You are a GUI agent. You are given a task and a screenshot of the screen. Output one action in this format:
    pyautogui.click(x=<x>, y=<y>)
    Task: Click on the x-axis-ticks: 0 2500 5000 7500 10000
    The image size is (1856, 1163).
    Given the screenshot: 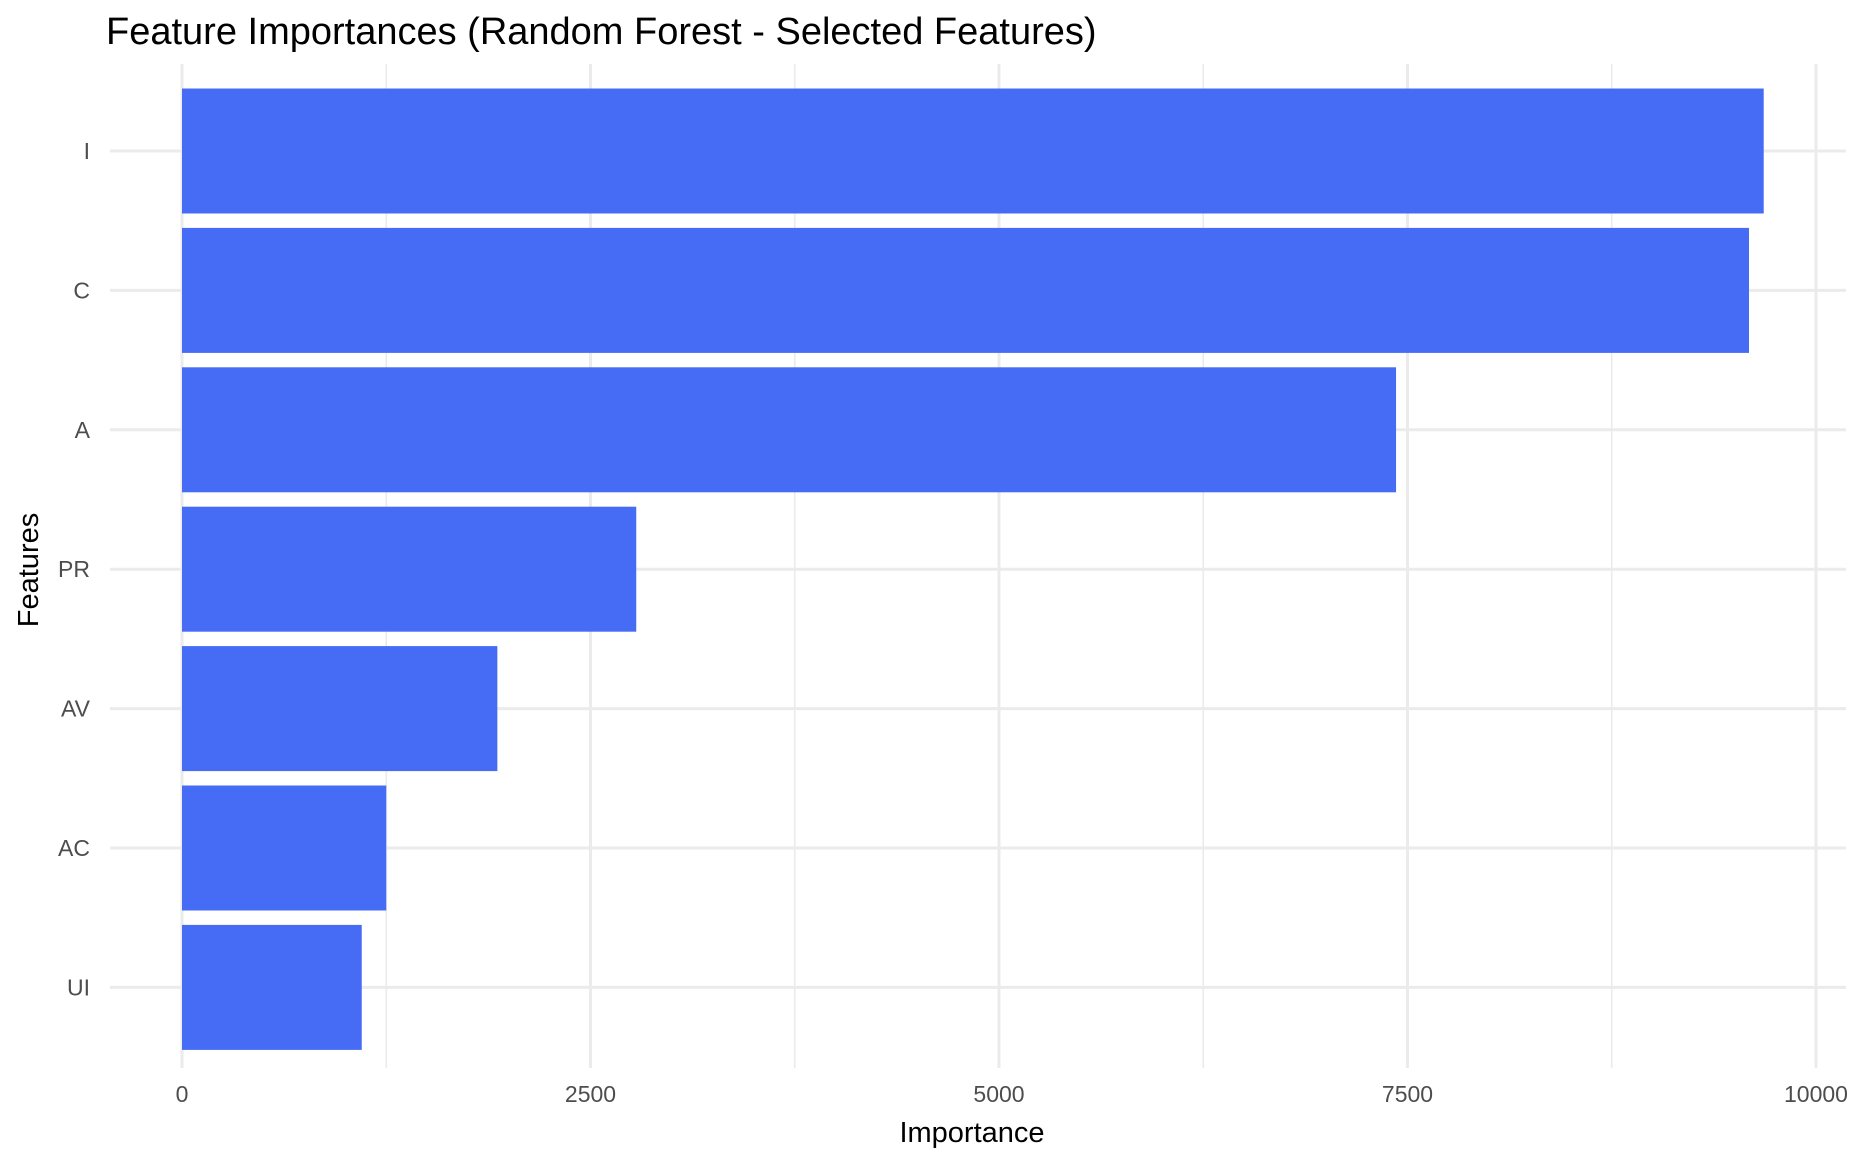 What is the action you would take?
    pyautogui.click(x=1012, y=1094)
    